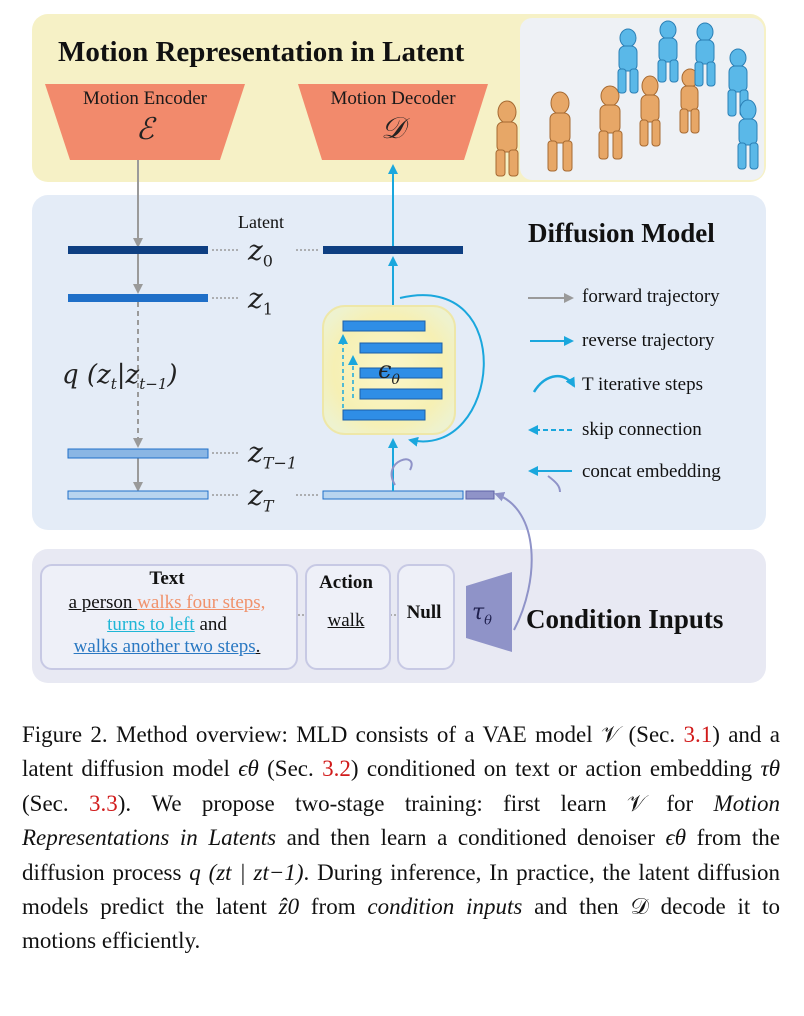 This screenshot has height=1016, width=804. Describe the element at coordinates (424, 612) in the screenshot. I see `null-label: Null` at that location.